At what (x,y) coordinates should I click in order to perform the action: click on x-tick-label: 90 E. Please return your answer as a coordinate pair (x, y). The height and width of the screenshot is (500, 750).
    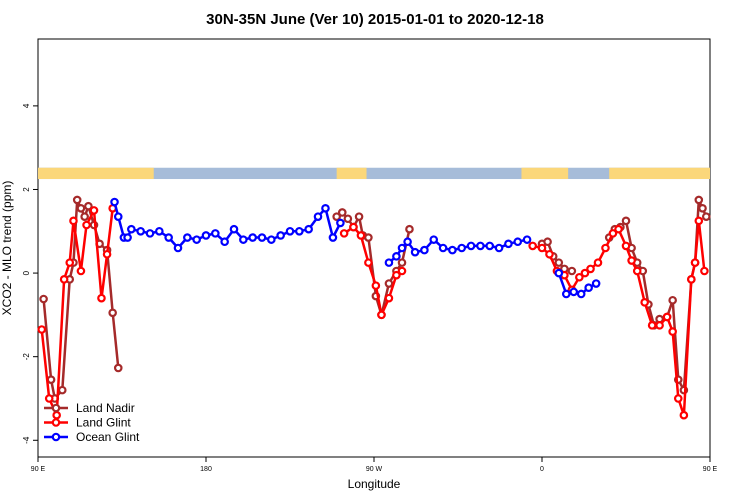
    Looking at the image, I should click on (710, 469).